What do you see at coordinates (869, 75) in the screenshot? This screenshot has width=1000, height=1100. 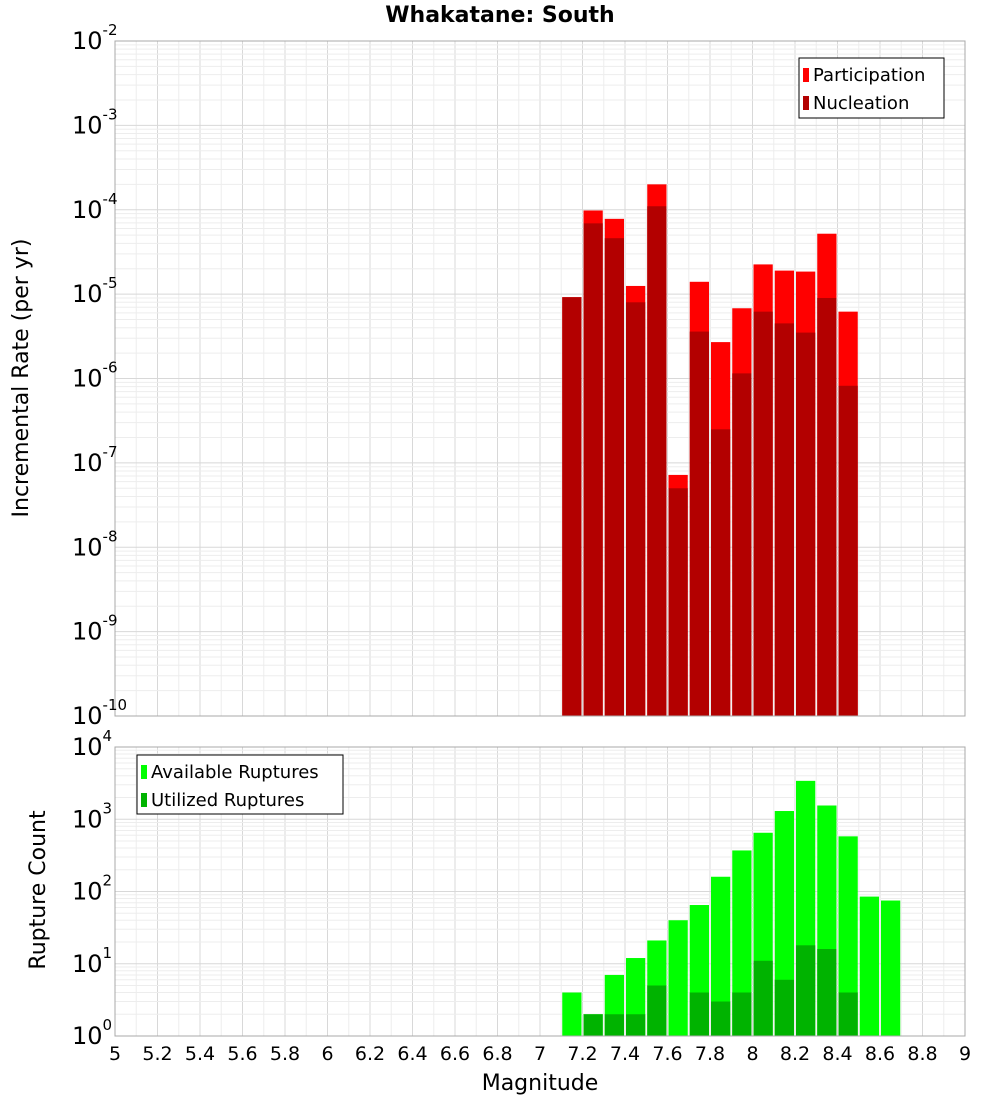 I see `legend-item: Participation` at bounding box center [869, 75].